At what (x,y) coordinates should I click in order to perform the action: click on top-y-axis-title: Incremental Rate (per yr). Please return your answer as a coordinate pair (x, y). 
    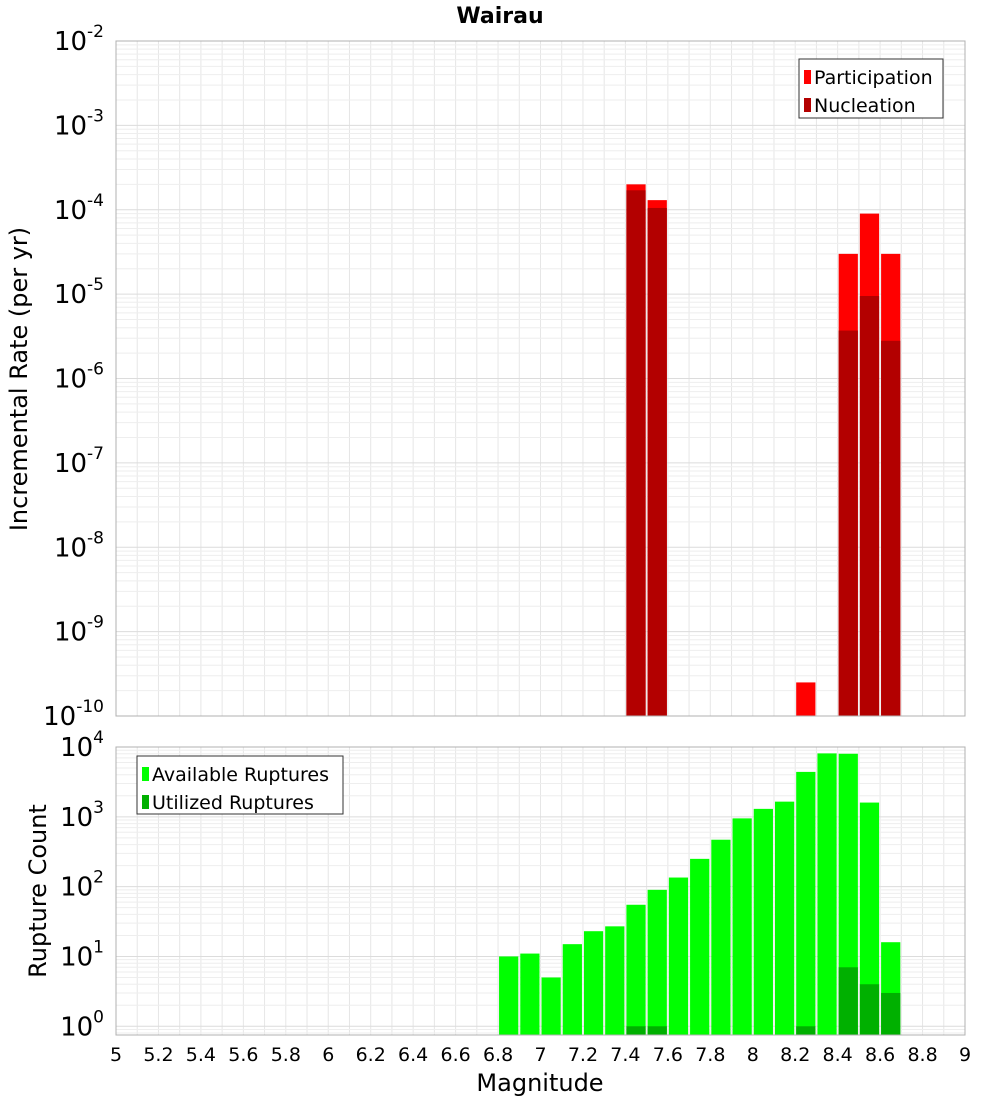
    Looking at the image, I should click on (19, 379).